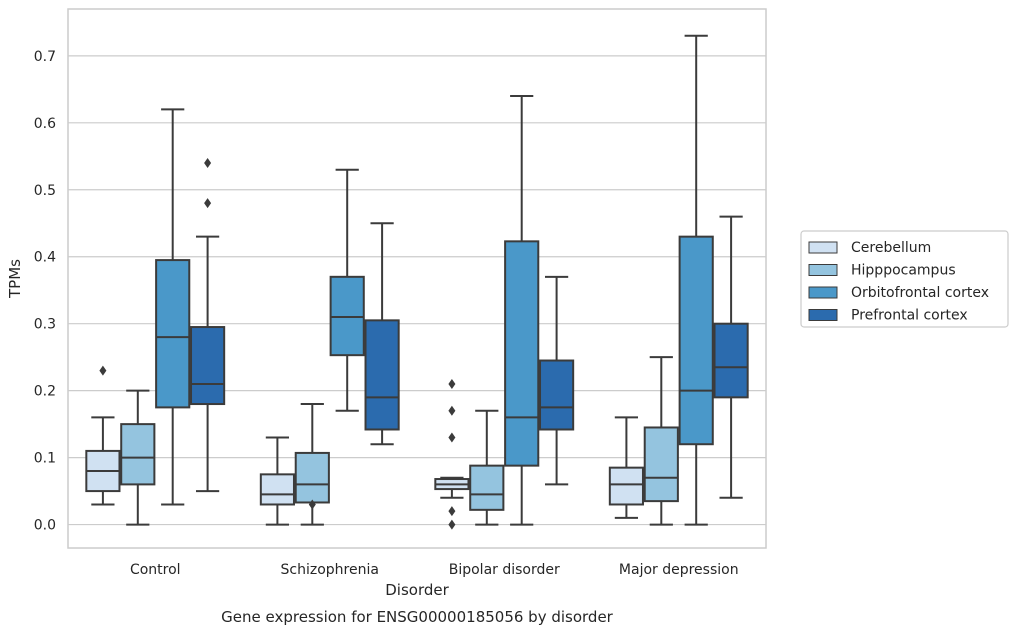 The image size is (1018, 634). I want to click on legend-label: Cerebellum, so click(891, 248).